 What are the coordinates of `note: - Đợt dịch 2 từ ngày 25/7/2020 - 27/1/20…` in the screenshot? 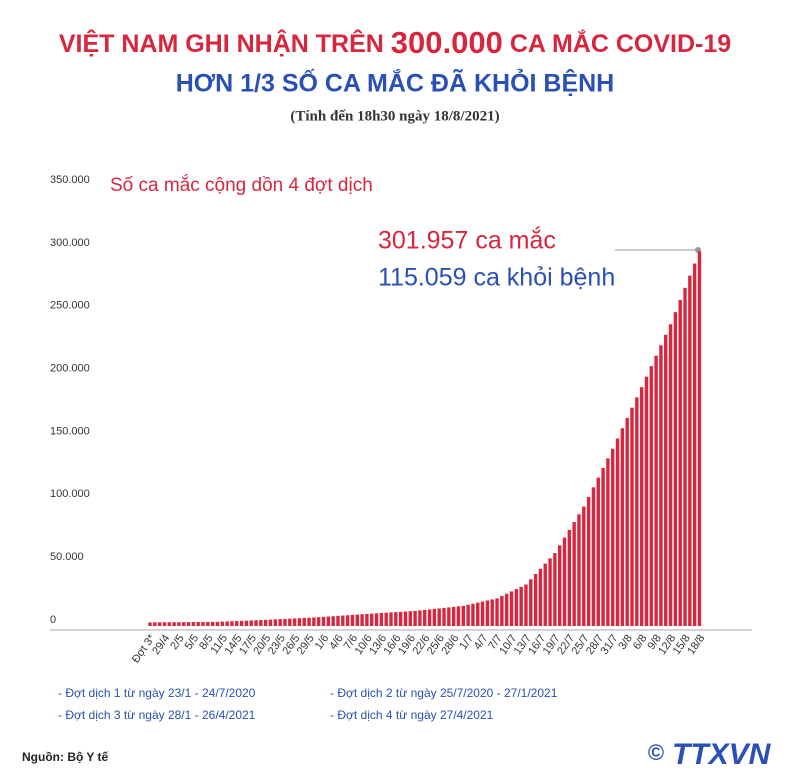 It's located at (444, 693).